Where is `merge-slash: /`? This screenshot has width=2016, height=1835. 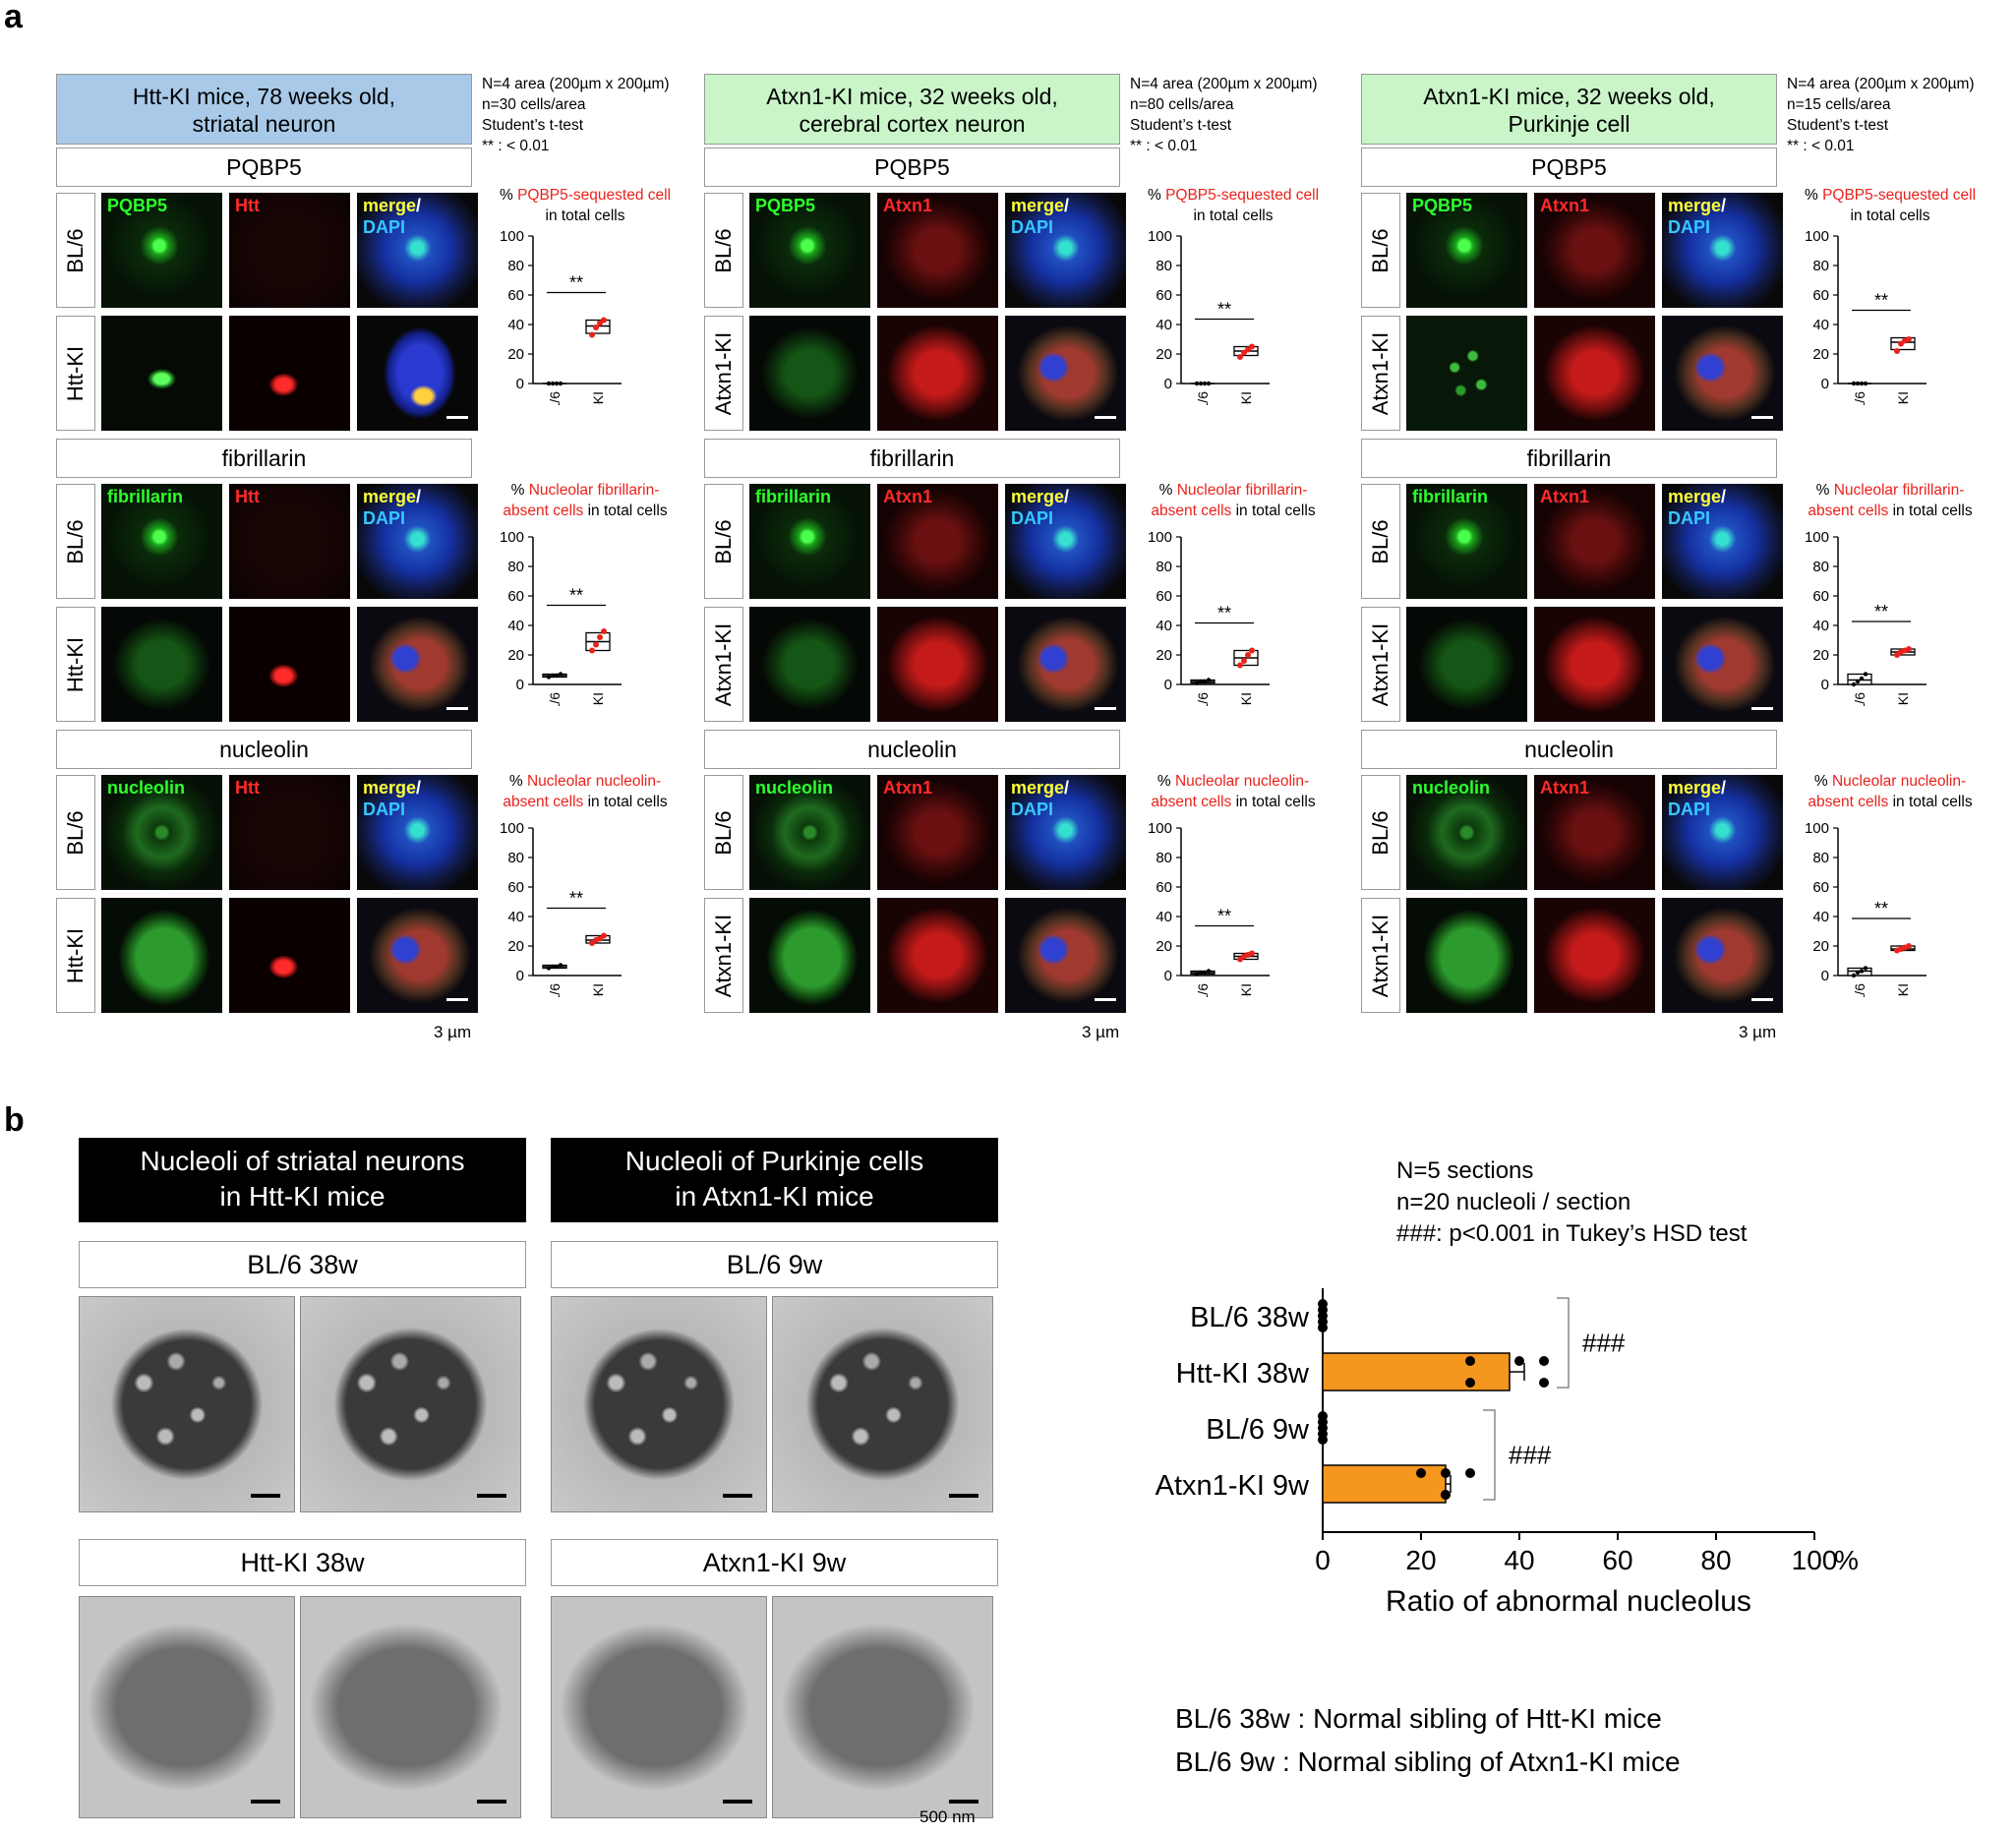 merge-slash: / is located at coordinates (1724, 788).